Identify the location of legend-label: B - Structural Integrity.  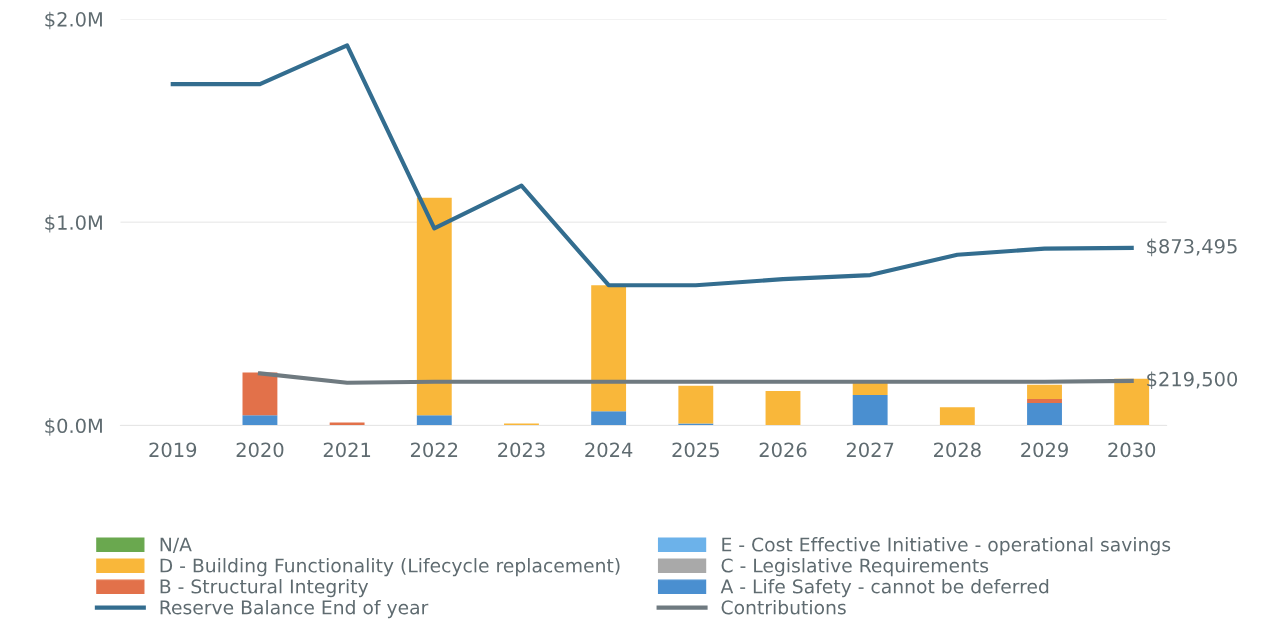
(264, 588).